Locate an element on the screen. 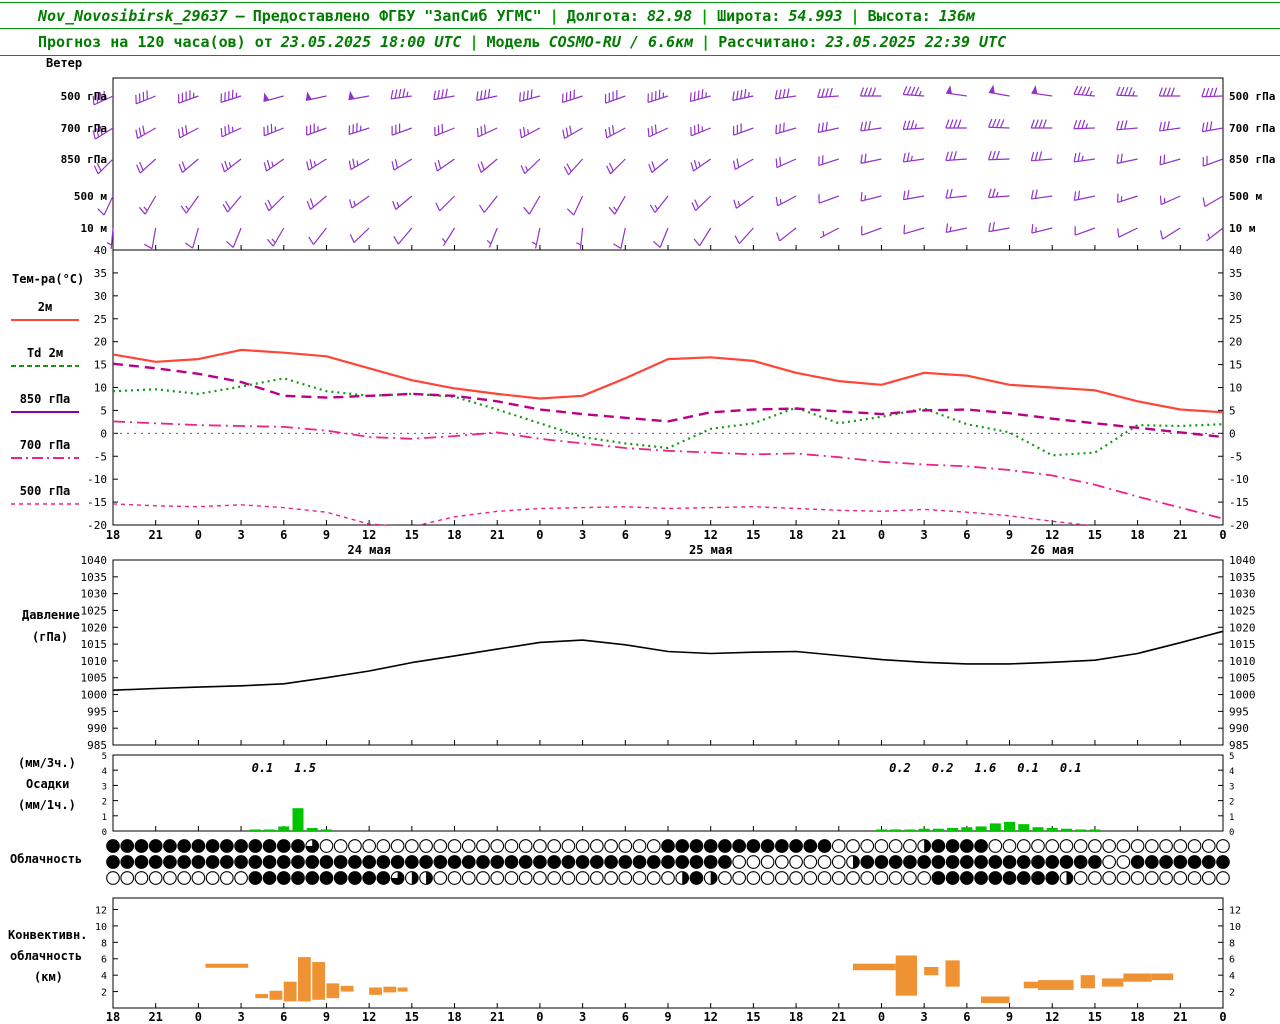 This screenshot has height=1024, width=1280. svg-text: 1025 is located at coordinates (1242, 610).